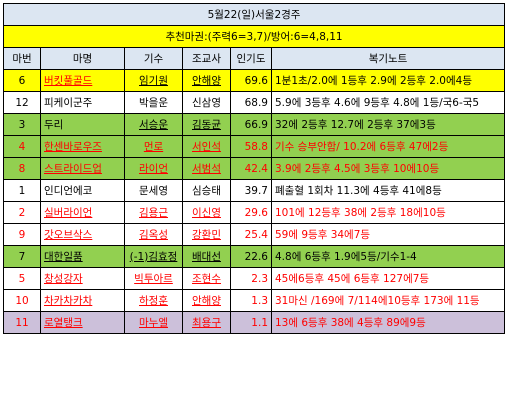 The image size is (509, 405). Describe the element at coordinates (388, 234) in the screenshot. I see `notes-text: 59에 9등후 34에7등` at that location.